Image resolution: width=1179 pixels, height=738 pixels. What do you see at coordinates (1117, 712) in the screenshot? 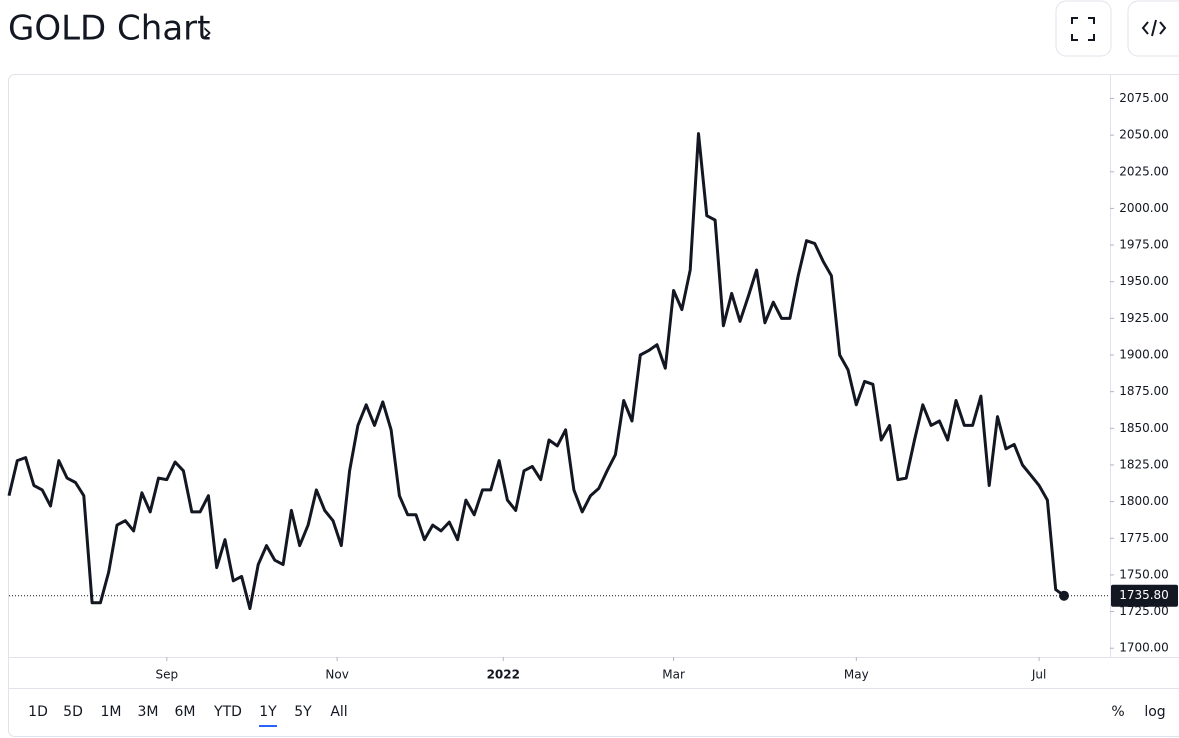
I see `scale-button: %` at bounding box center [1117, 712].